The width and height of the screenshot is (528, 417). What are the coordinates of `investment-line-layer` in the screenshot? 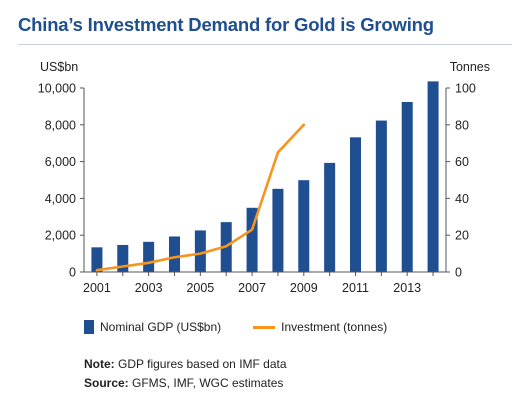 It's located at (200, 197).